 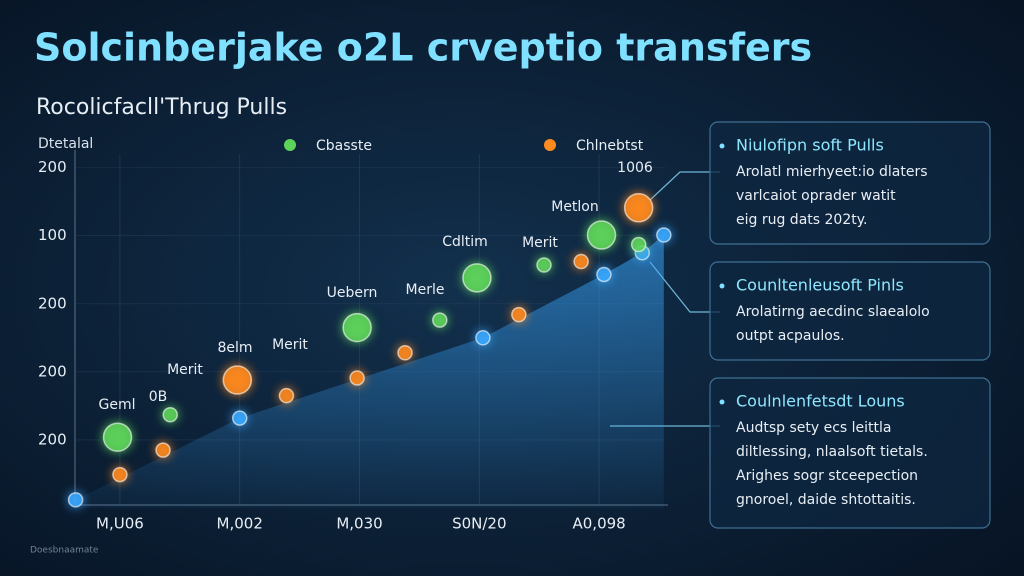 I want to click on chart-subtitle: Rocolicfacll'Thrug Pulls, so click(x=161, y=107).